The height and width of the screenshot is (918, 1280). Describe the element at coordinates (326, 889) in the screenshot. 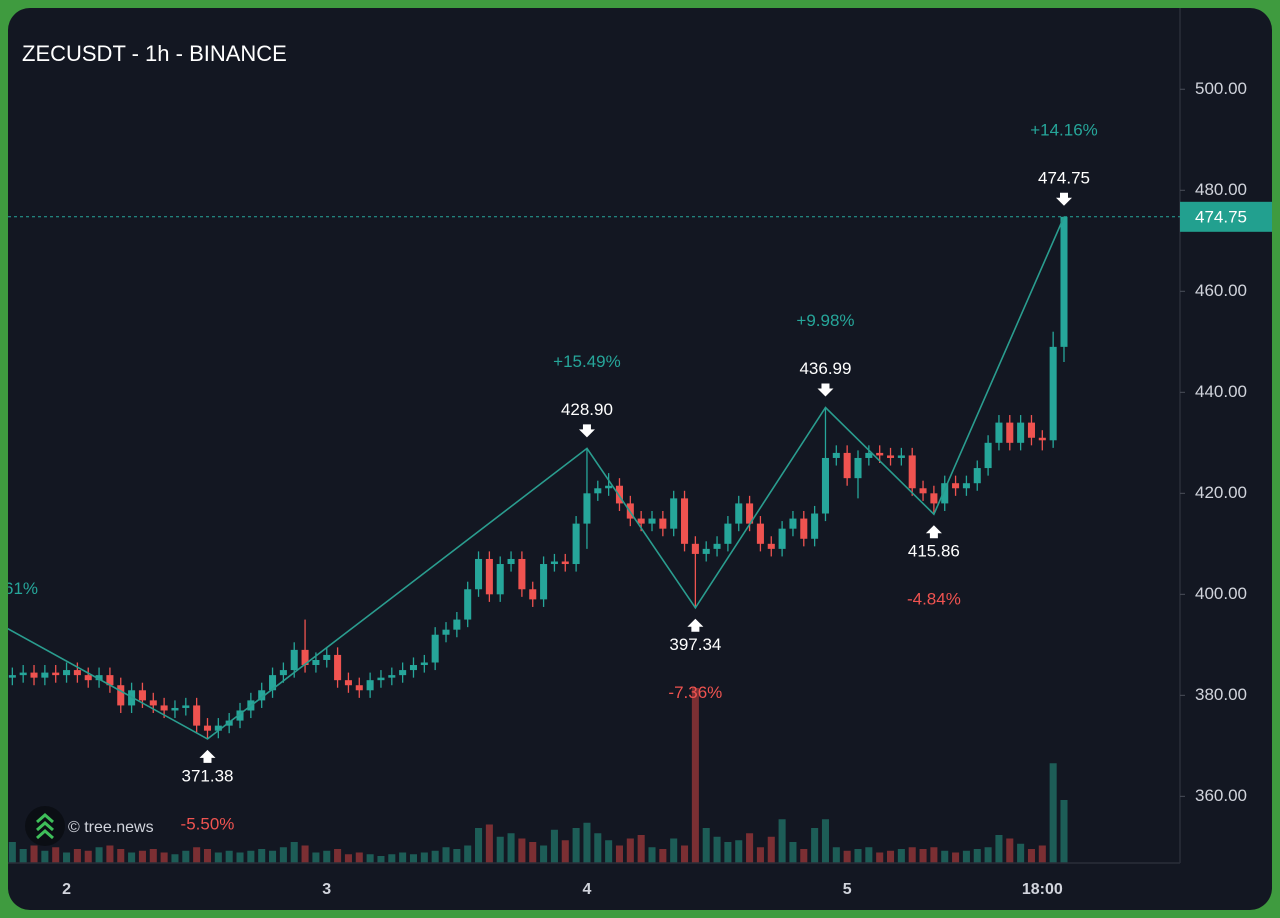

I see `x-tick-label: 3` at that location.